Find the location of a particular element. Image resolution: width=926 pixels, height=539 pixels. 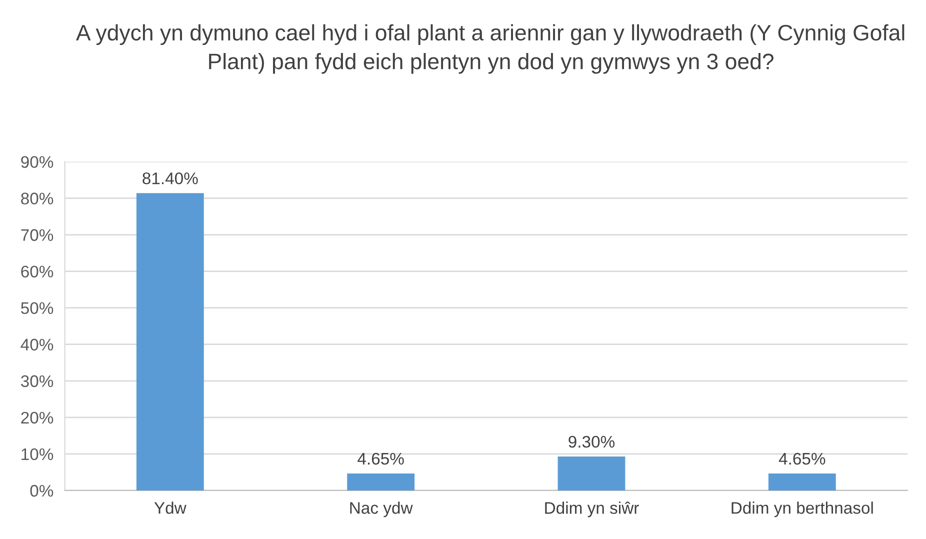

y-tick-label: 30% is located at coordinates (37, 381).